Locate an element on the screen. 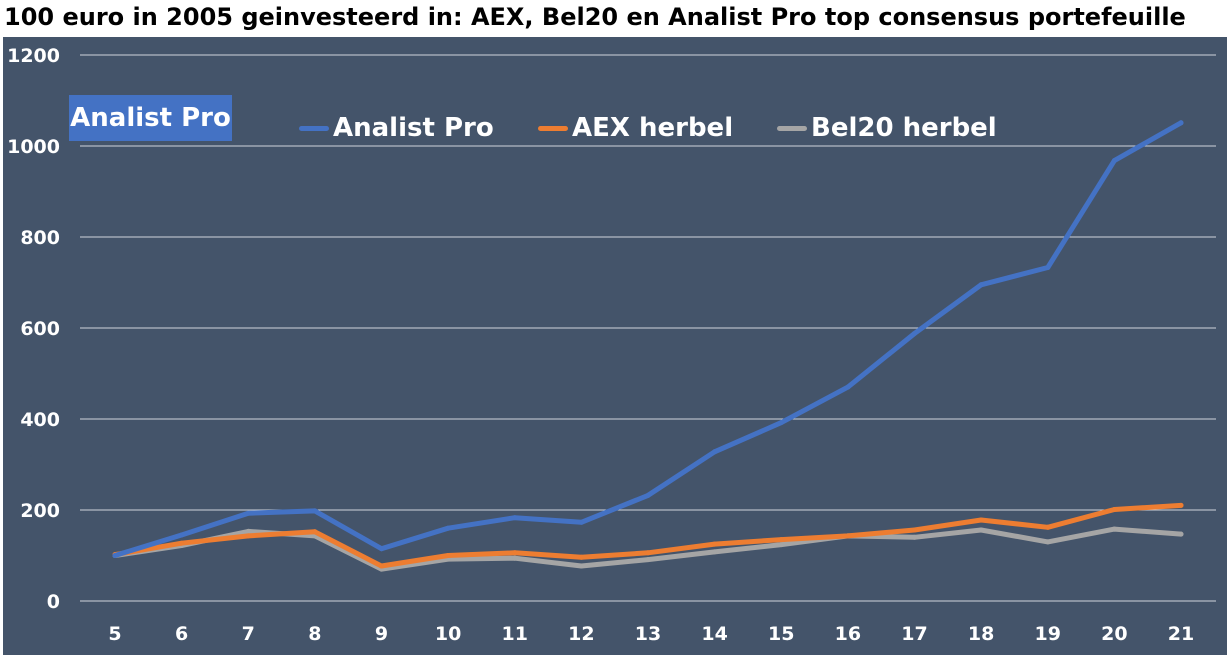 The image size is (1230, 658). x-tick-label: 21 is located at coordinates (1181, 634).